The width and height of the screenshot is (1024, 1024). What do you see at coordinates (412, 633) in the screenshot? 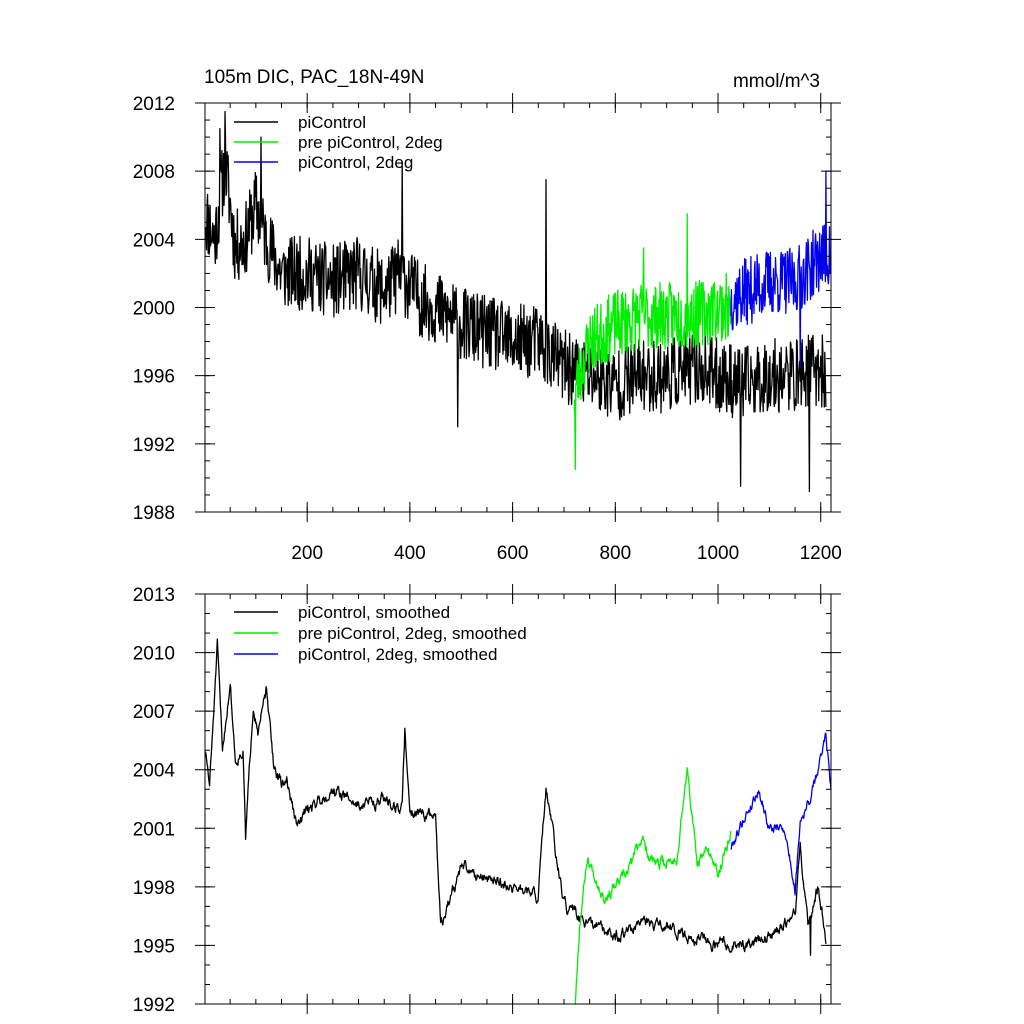
I see `legend-label-pre-picontrol-2deg-smoothed: pre piControl, 2deg, smoothed` at bounding box center [412, 633].